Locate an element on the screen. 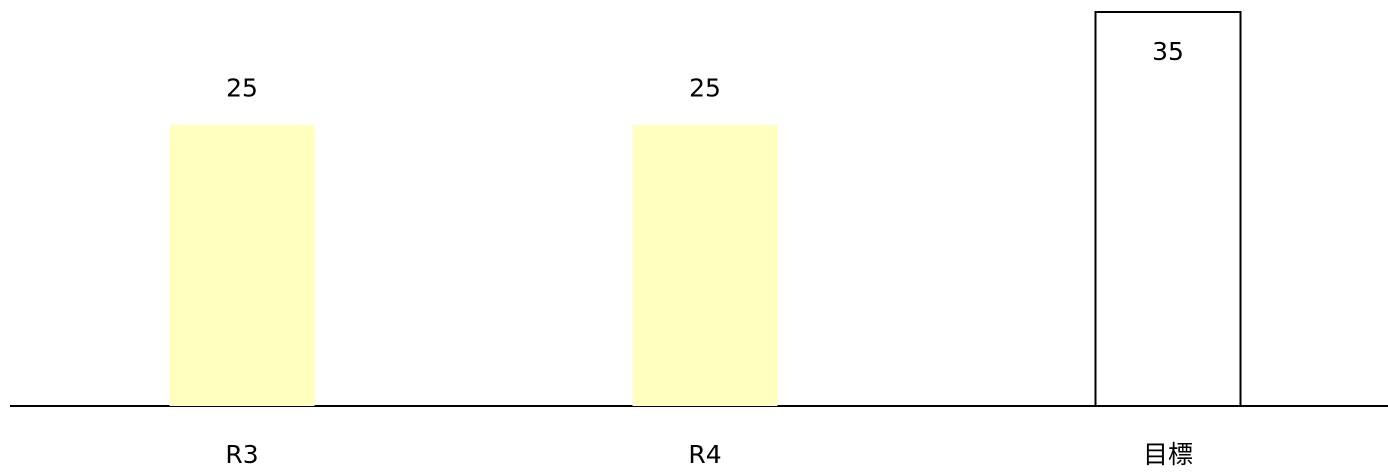  x-tick-label: 目標 is located at coordinates (1168, 454).